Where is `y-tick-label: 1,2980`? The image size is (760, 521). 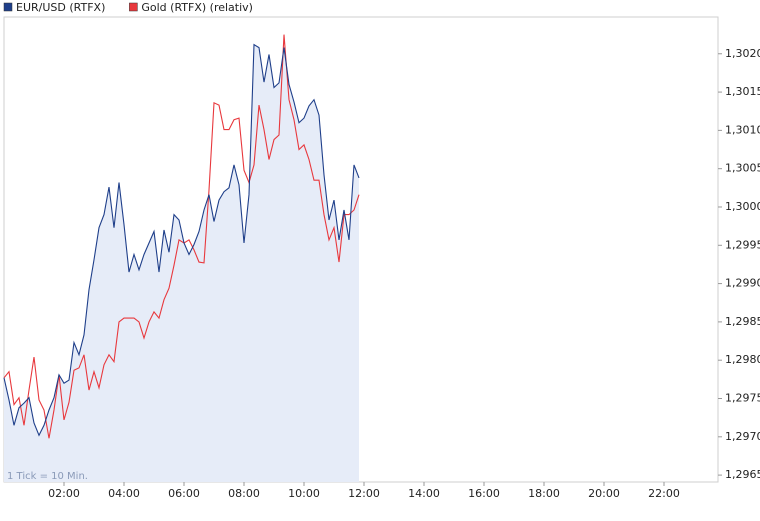
y-tick-label: 1,2980 is located at coordinates (742, 359).